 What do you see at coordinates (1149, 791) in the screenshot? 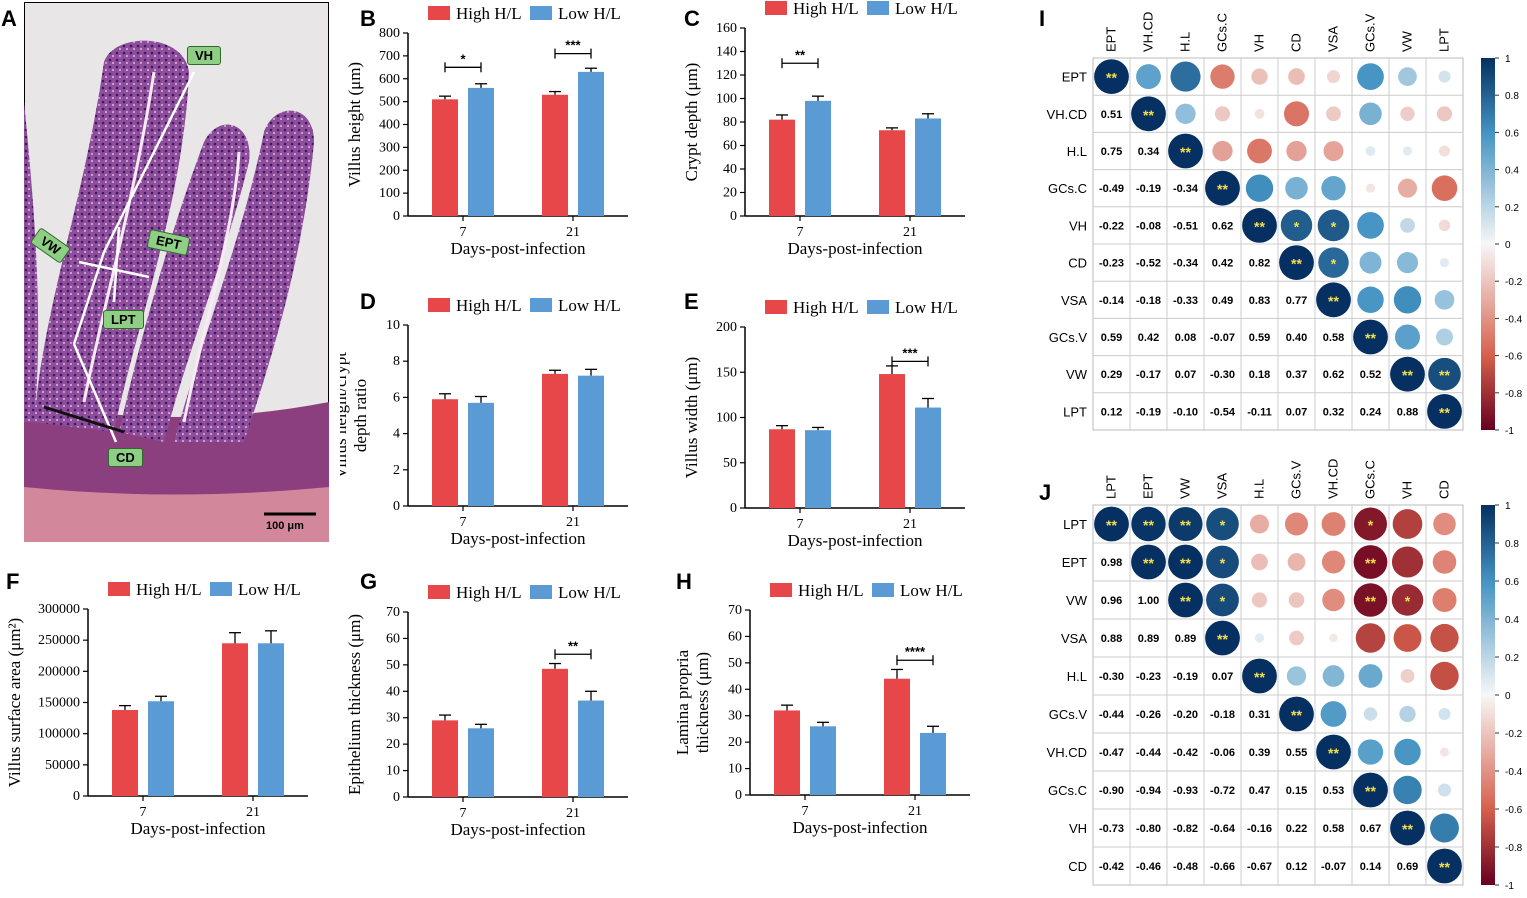
I see `correlation-value: -0.94` at bounding box center [1149, 791].